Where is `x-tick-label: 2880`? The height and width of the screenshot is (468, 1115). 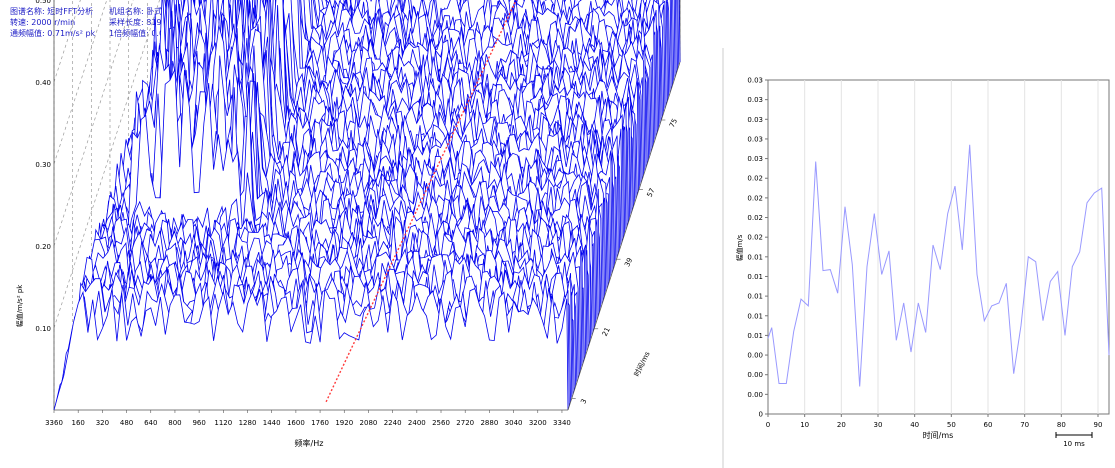 x-tick-label: 2880 is located at coordinates (489, 423).